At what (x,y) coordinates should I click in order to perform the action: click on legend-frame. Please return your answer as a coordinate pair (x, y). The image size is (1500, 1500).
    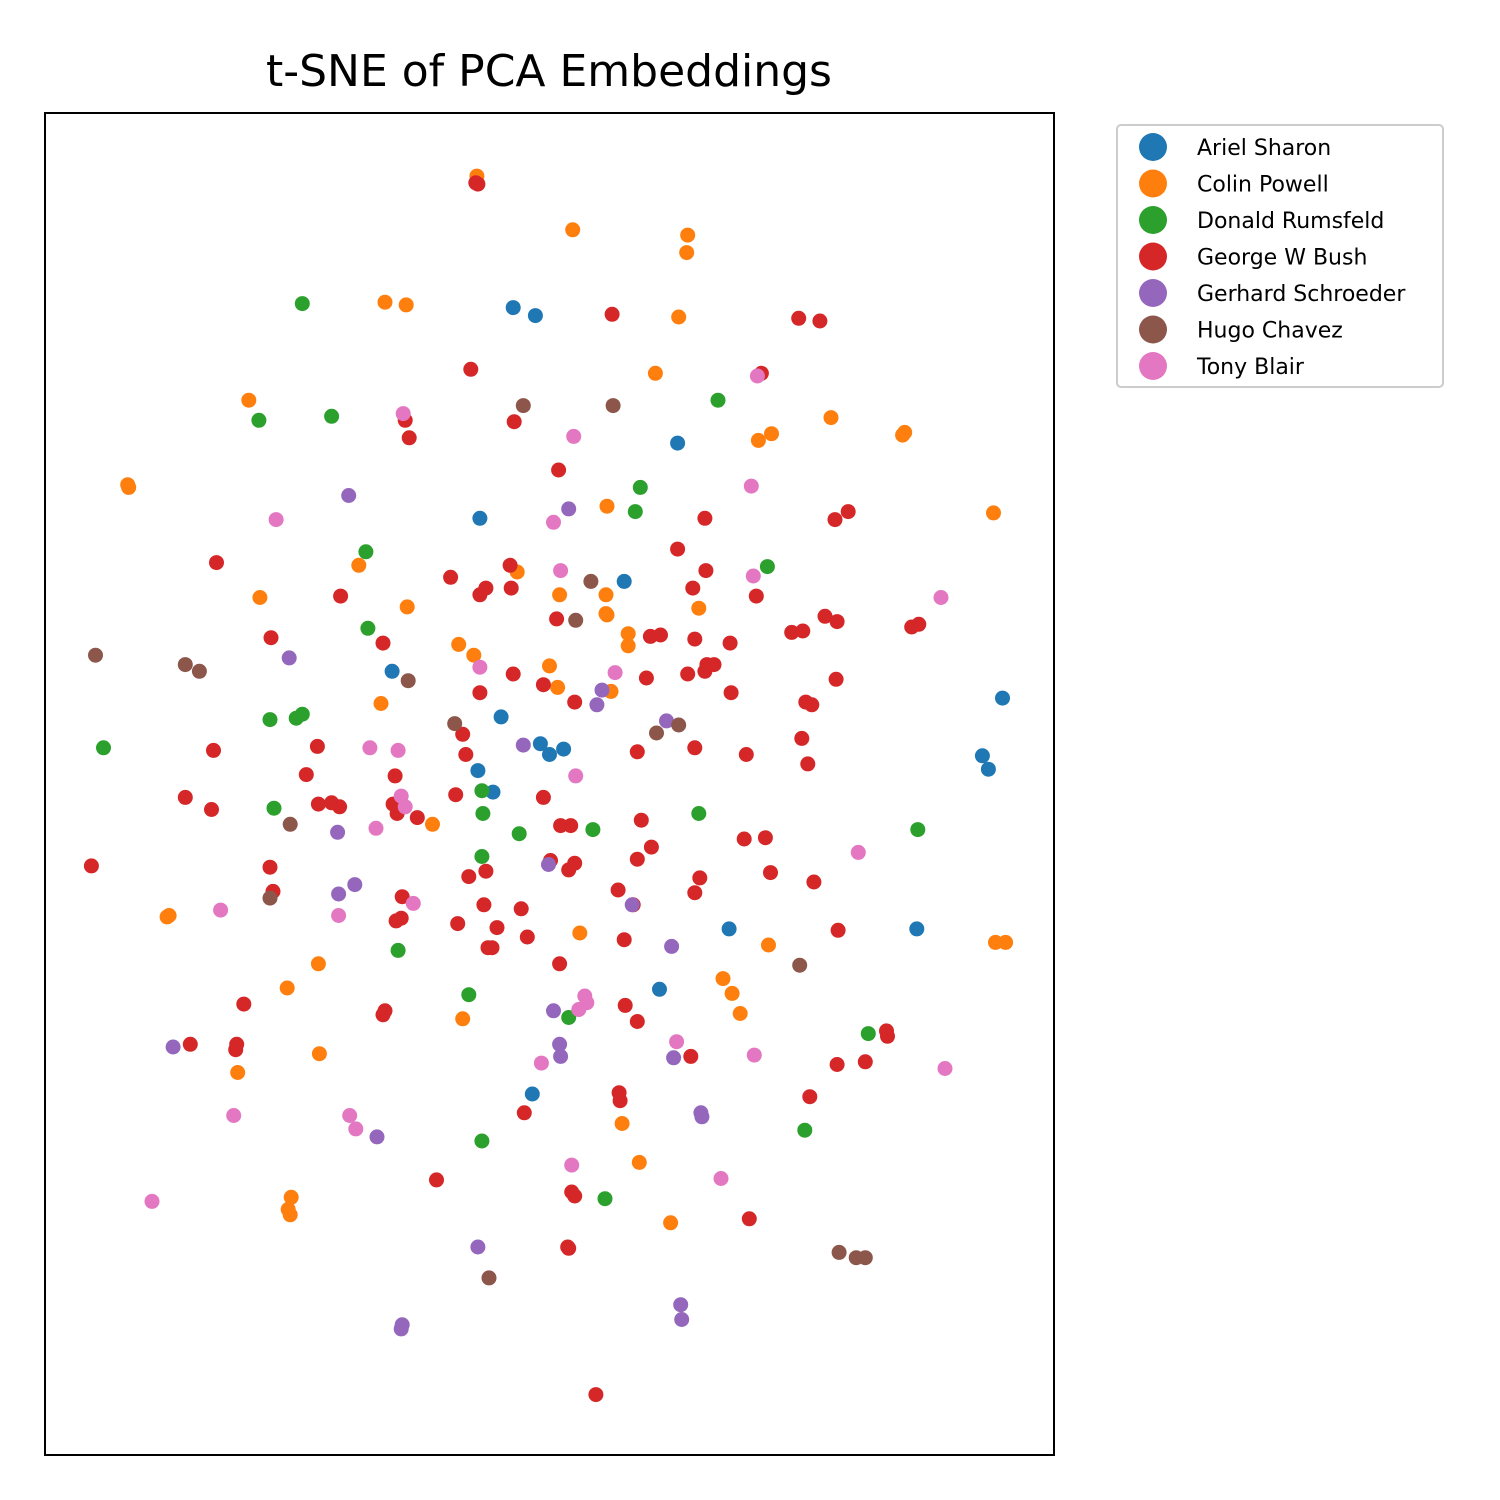
    Looking at the image, I should click on (1280, 256).